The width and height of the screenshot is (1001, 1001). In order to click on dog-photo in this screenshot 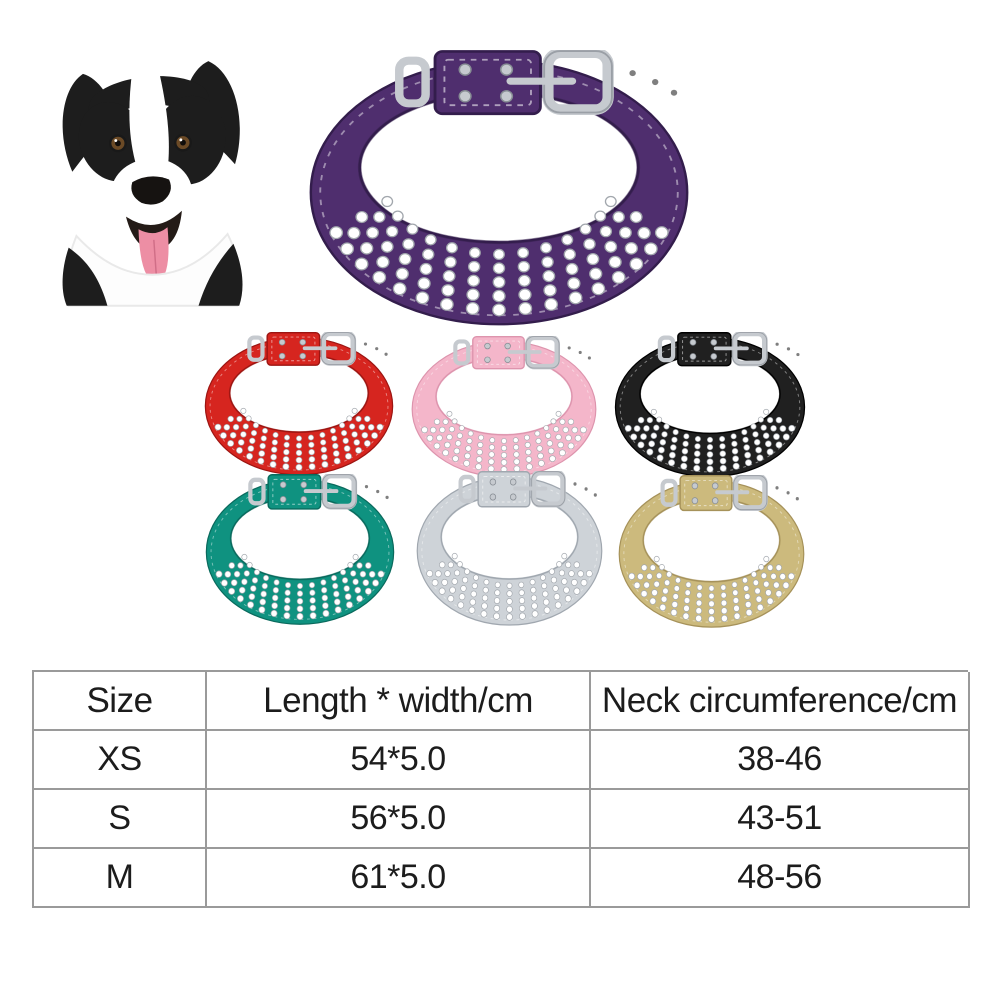, I will do `click(152, 172)`.